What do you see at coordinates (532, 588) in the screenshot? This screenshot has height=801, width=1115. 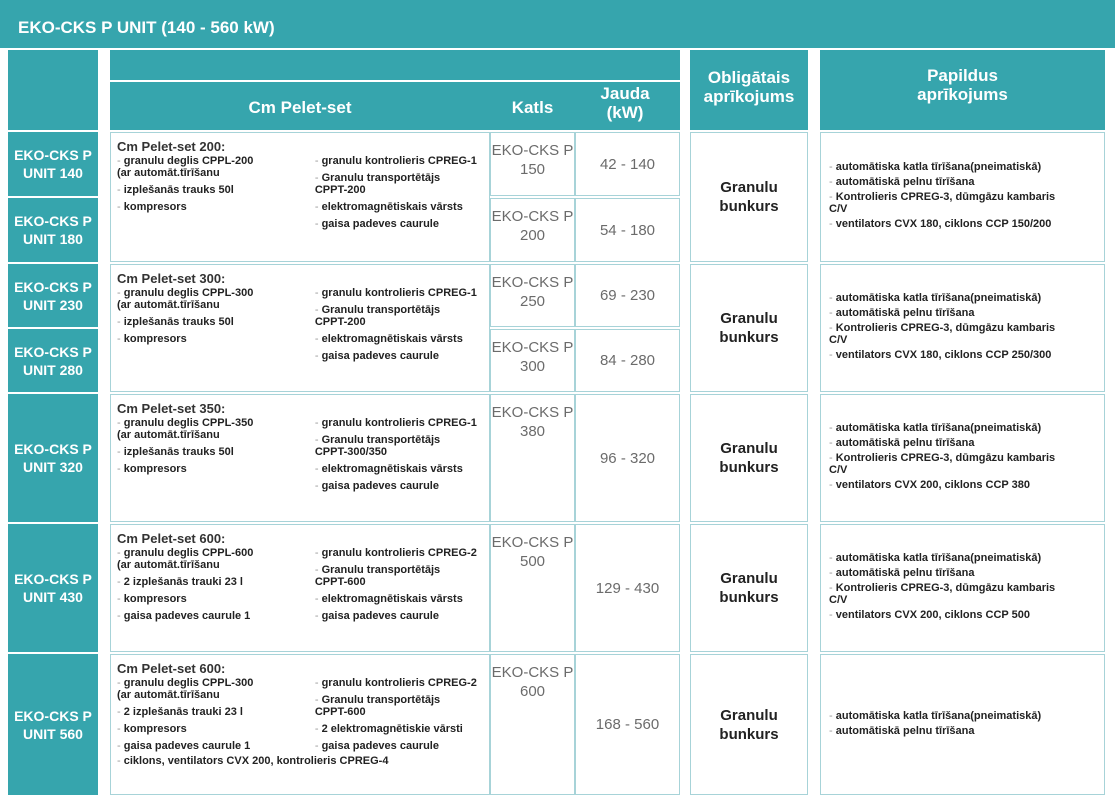 I see `boiler-cell: EKO-CKS P 500` at bounding box center [532, 588].